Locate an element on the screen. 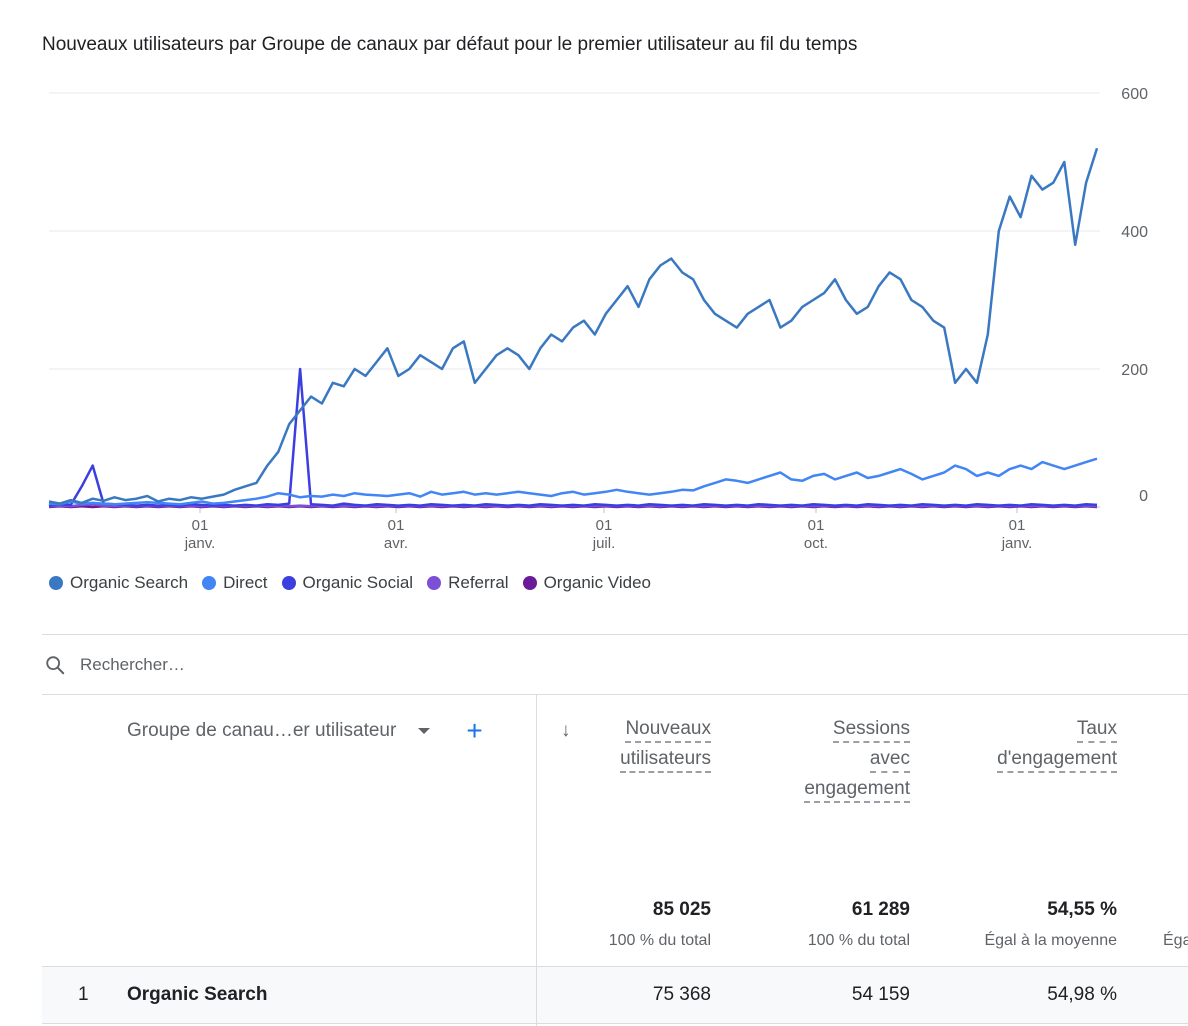  dimension-header: Groupe de canau…er utilisateur + is located at coordinates (305, 730).